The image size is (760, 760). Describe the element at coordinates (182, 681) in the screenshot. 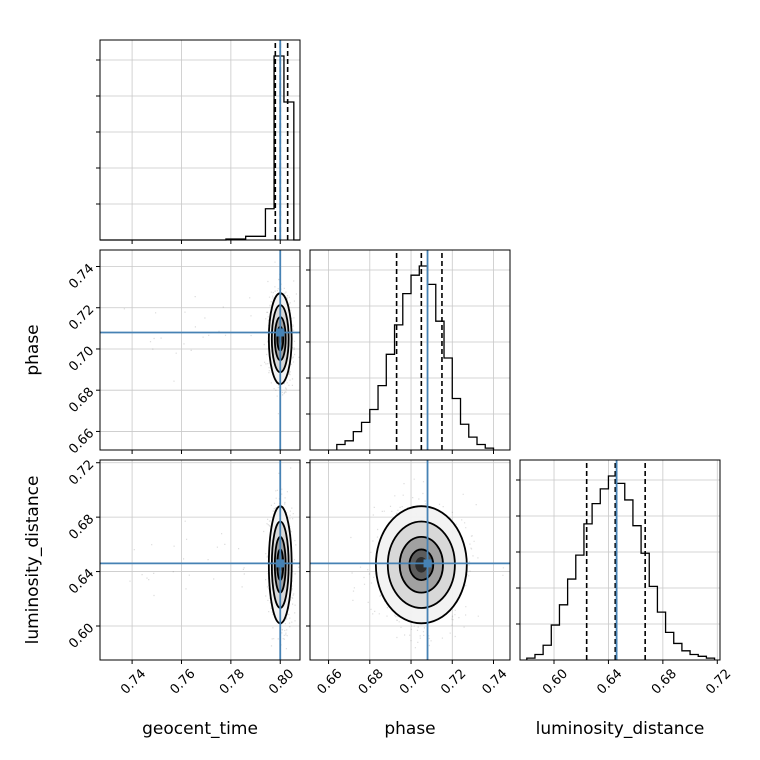

I see `xtick-label-geocent_time-1: 0.76` at that location.